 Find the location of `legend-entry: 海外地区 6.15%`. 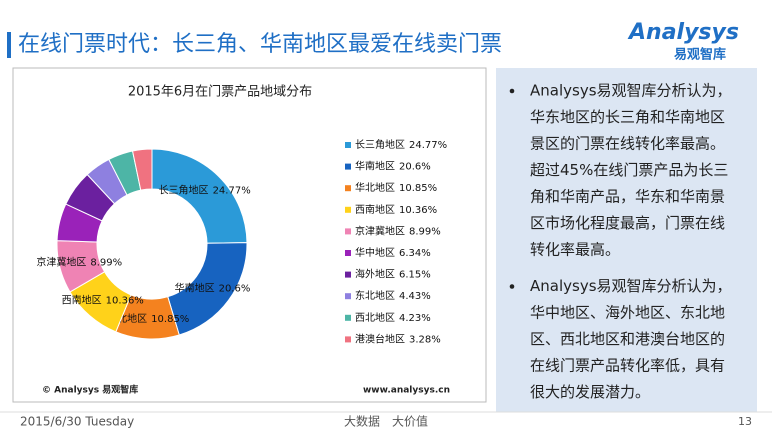

legend-entry: 海外地区 6.15% is located at coordinates (393, 274).